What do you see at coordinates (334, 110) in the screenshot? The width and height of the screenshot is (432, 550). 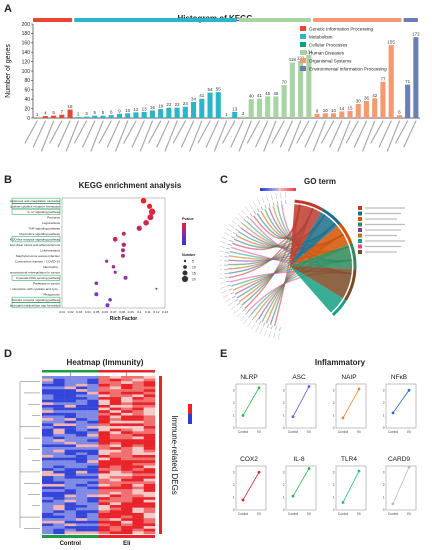 I see `bar-value-label: 10` at bounding box center [334, 110].